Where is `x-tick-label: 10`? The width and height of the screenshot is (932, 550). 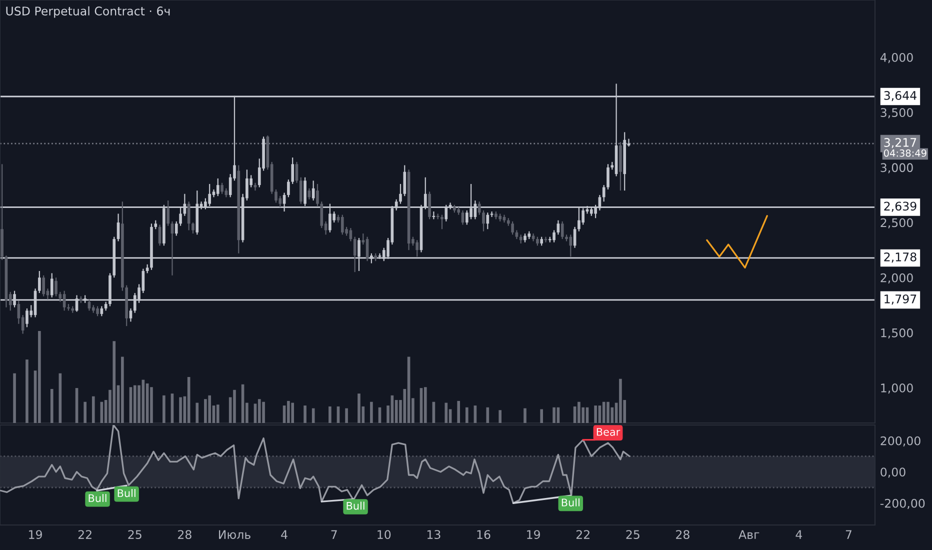 x-tick-label: 10 is located at coordinates (384, 534).